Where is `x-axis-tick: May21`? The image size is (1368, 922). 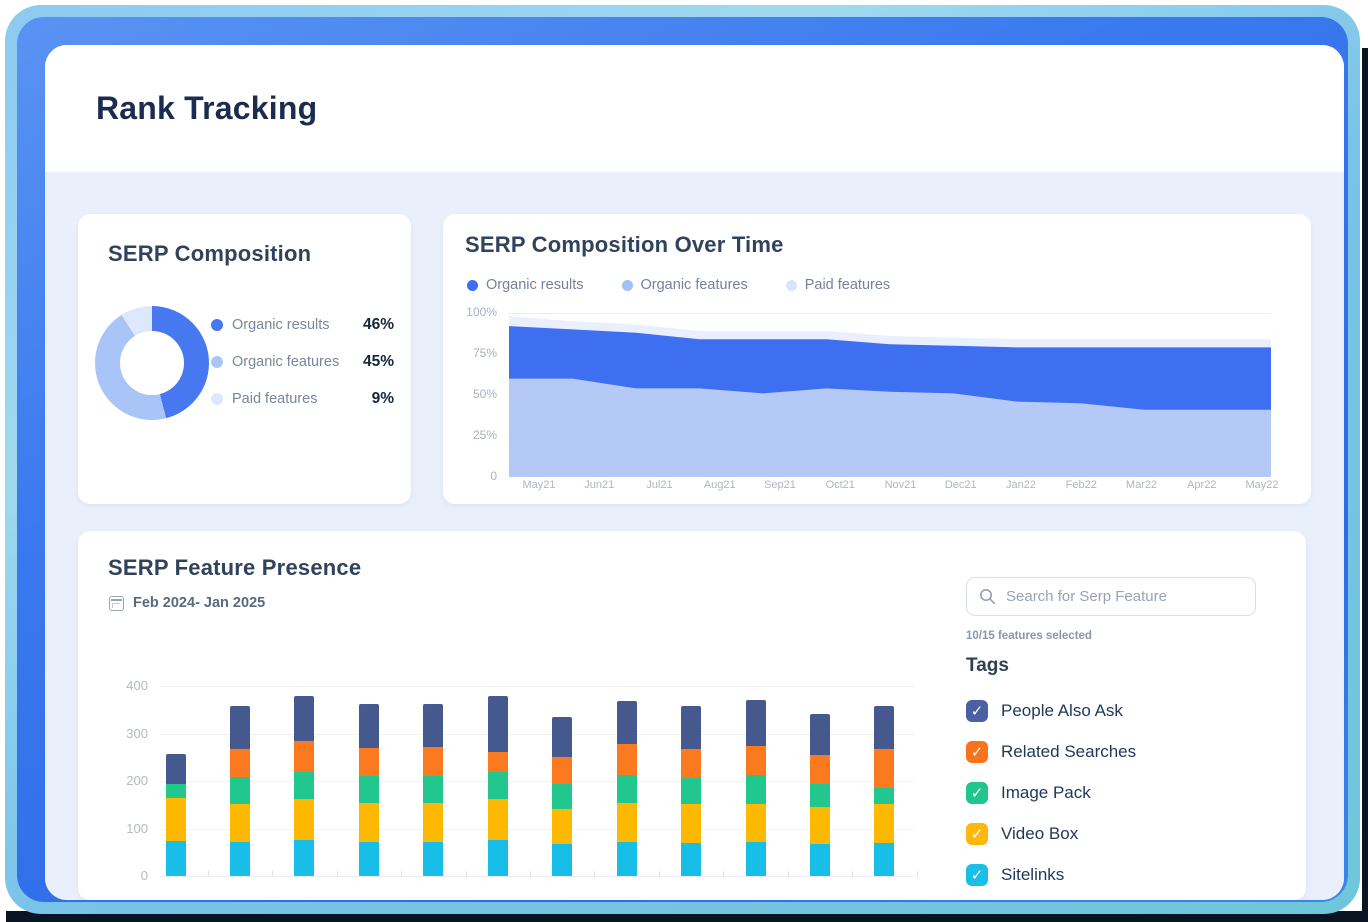 x-axis-tick: May21 is located at coordinates (539, 485).